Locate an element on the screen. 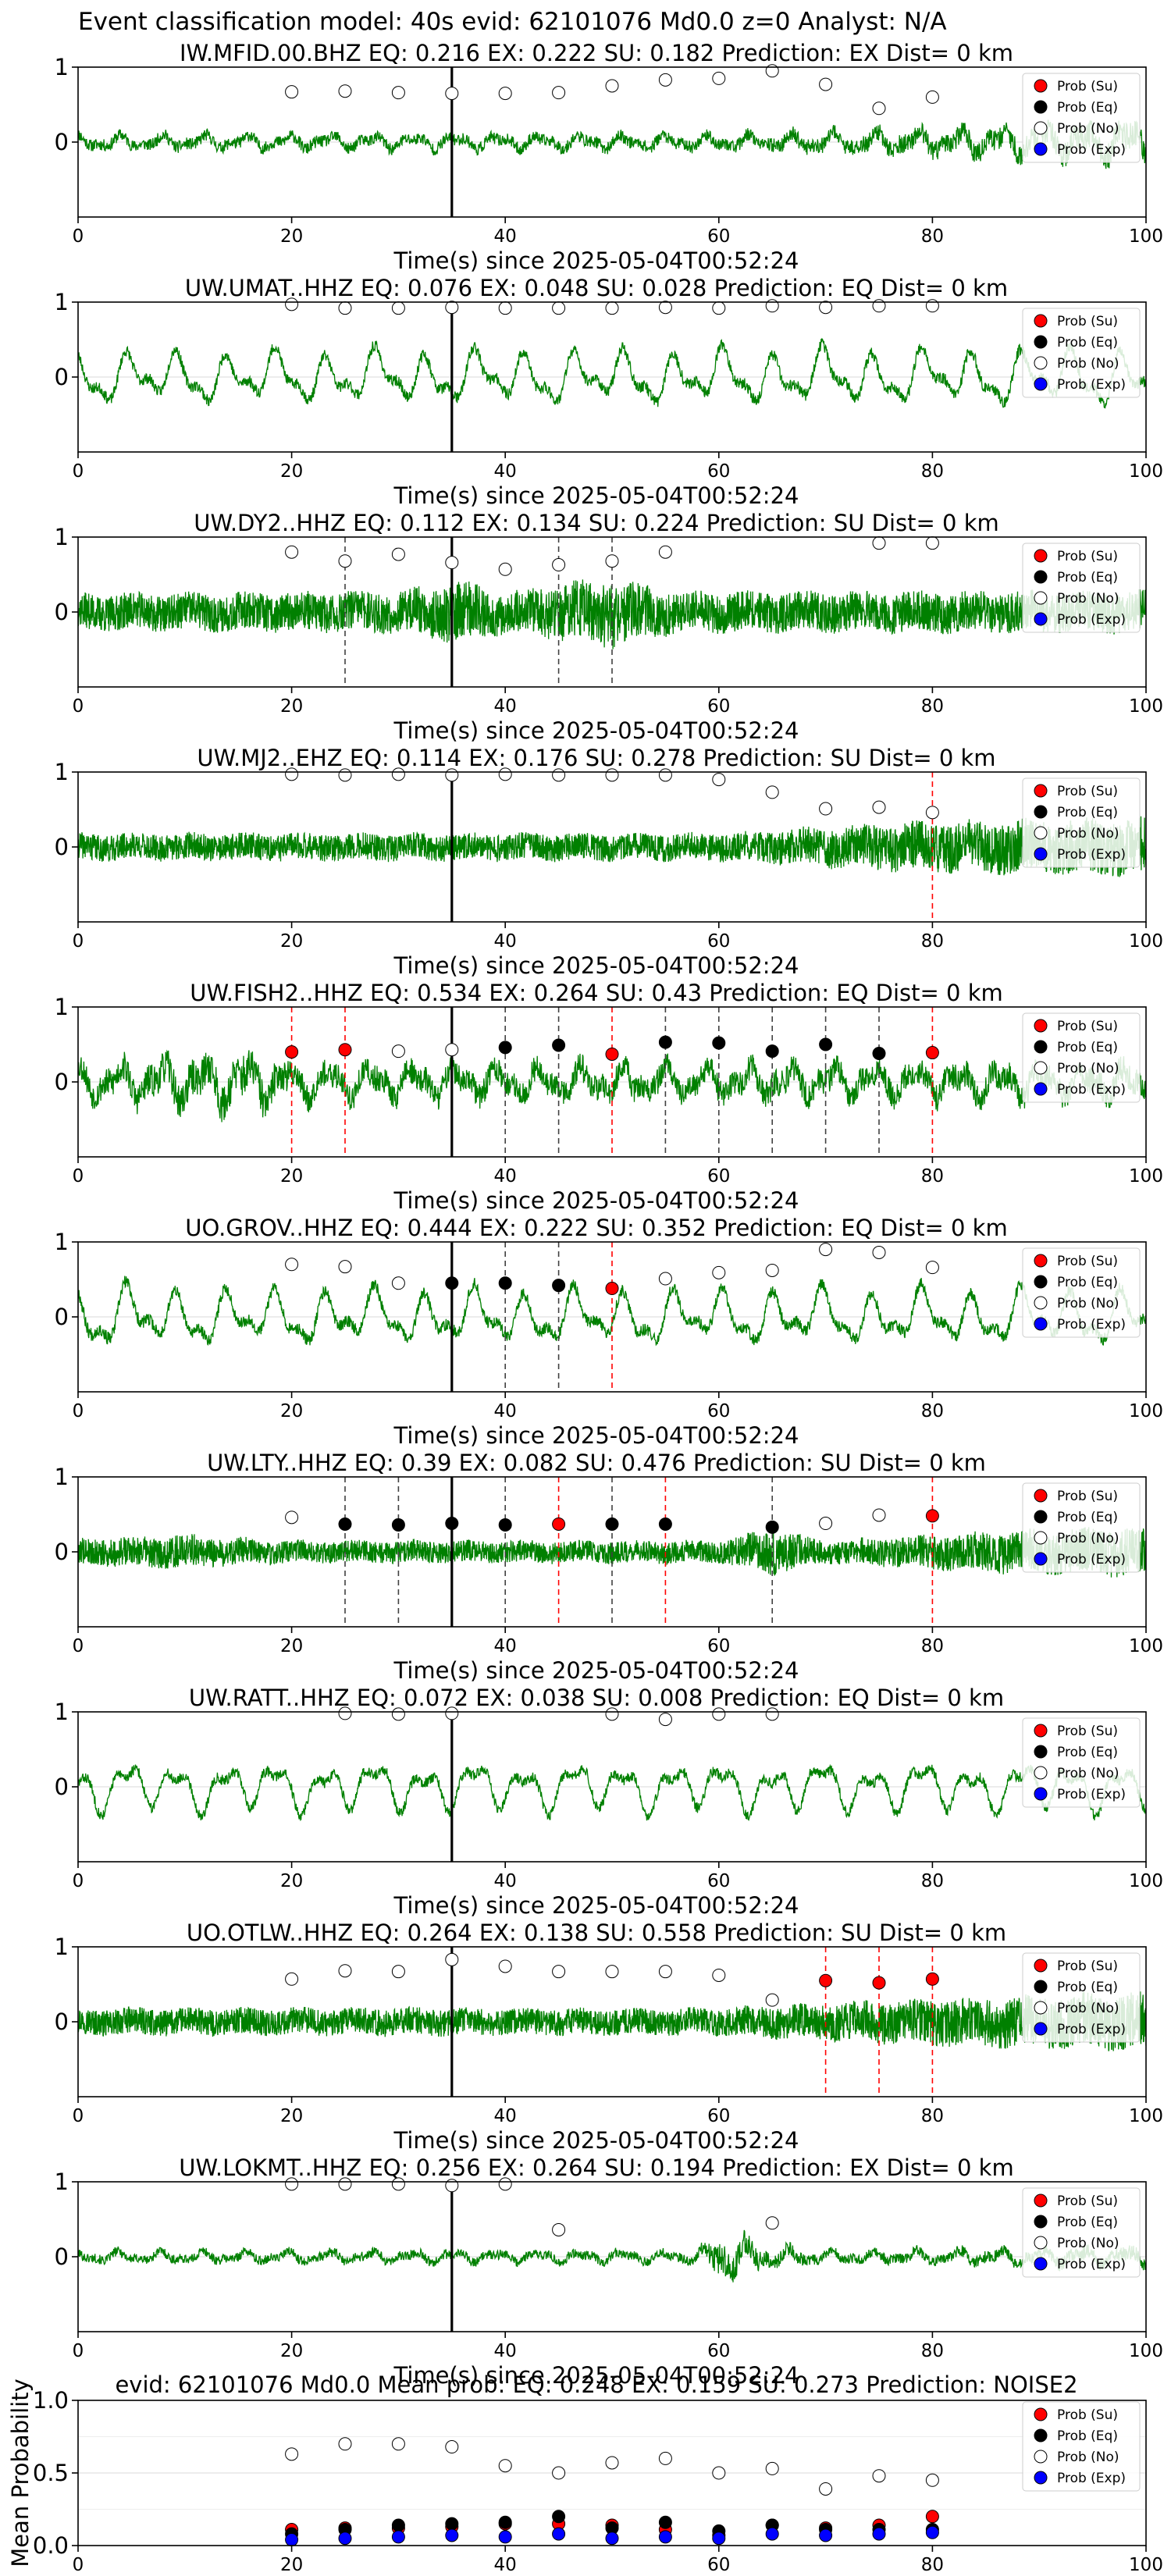 The height and width of the screenshot is (2576, 1171). y-tick-label: 0.0 is located at coordinates (51, 2545).